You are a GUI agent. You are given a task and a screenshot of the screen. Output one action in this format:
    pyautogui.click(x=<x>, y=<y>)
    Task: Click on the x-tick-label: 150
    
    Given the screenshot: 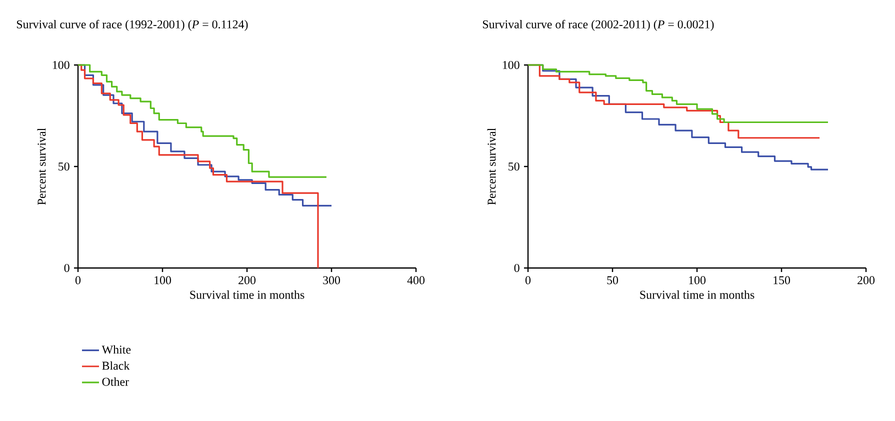 What is the action you would take?
    pyautogui.click(x=782, y=280)
    